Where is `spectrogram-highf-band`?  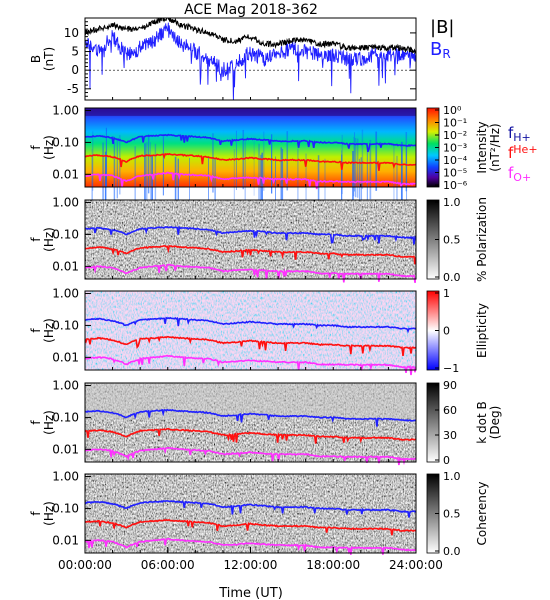
spectrogram-highf-band is located at coordinates (250, 112).